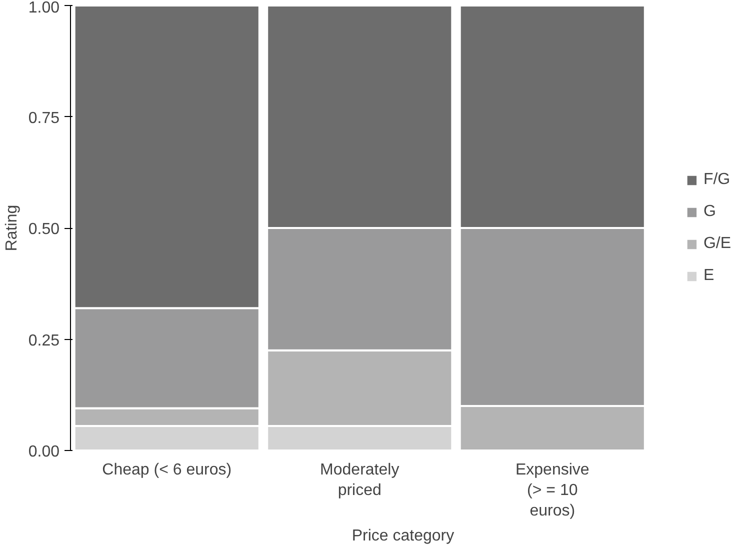 The height and width of the screenshot is (547, 740). What do you see at coordinates (710, 211) in the screenshot?
I see `legend-label: G` at bounding box center [710, 211].